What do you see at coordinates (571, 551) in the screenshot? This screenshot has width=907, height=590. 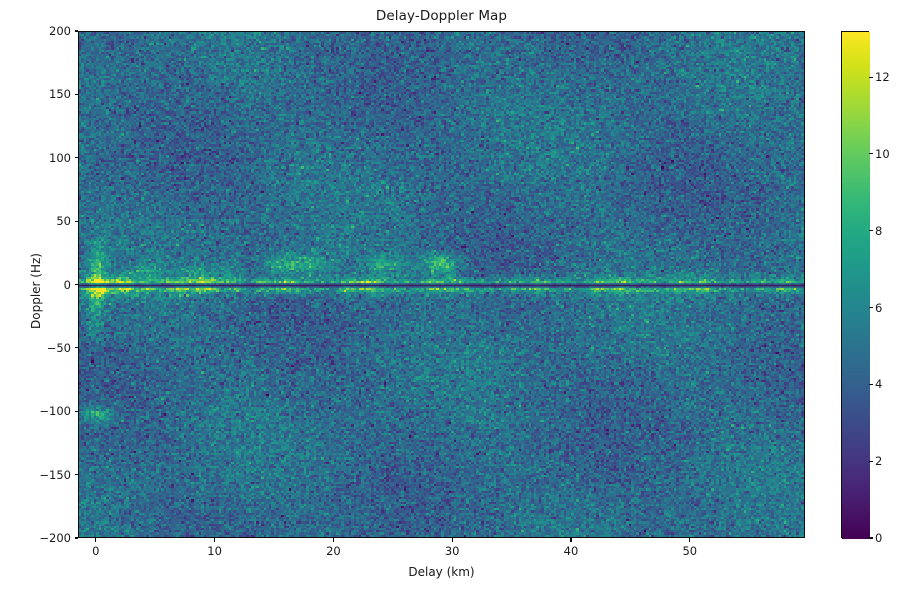 I see `x-tick-label: 40` at bounding box center [571, 551].